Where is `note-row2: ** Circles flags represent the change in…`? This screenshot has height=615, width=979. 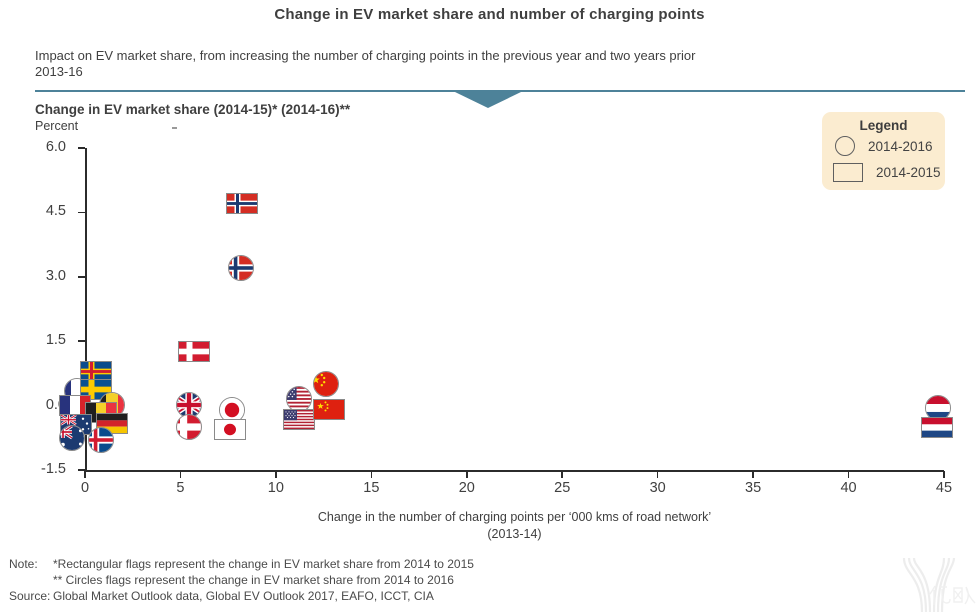 note-row2: ** Circles flags represent the change in… is located at coordinates (241, 580).